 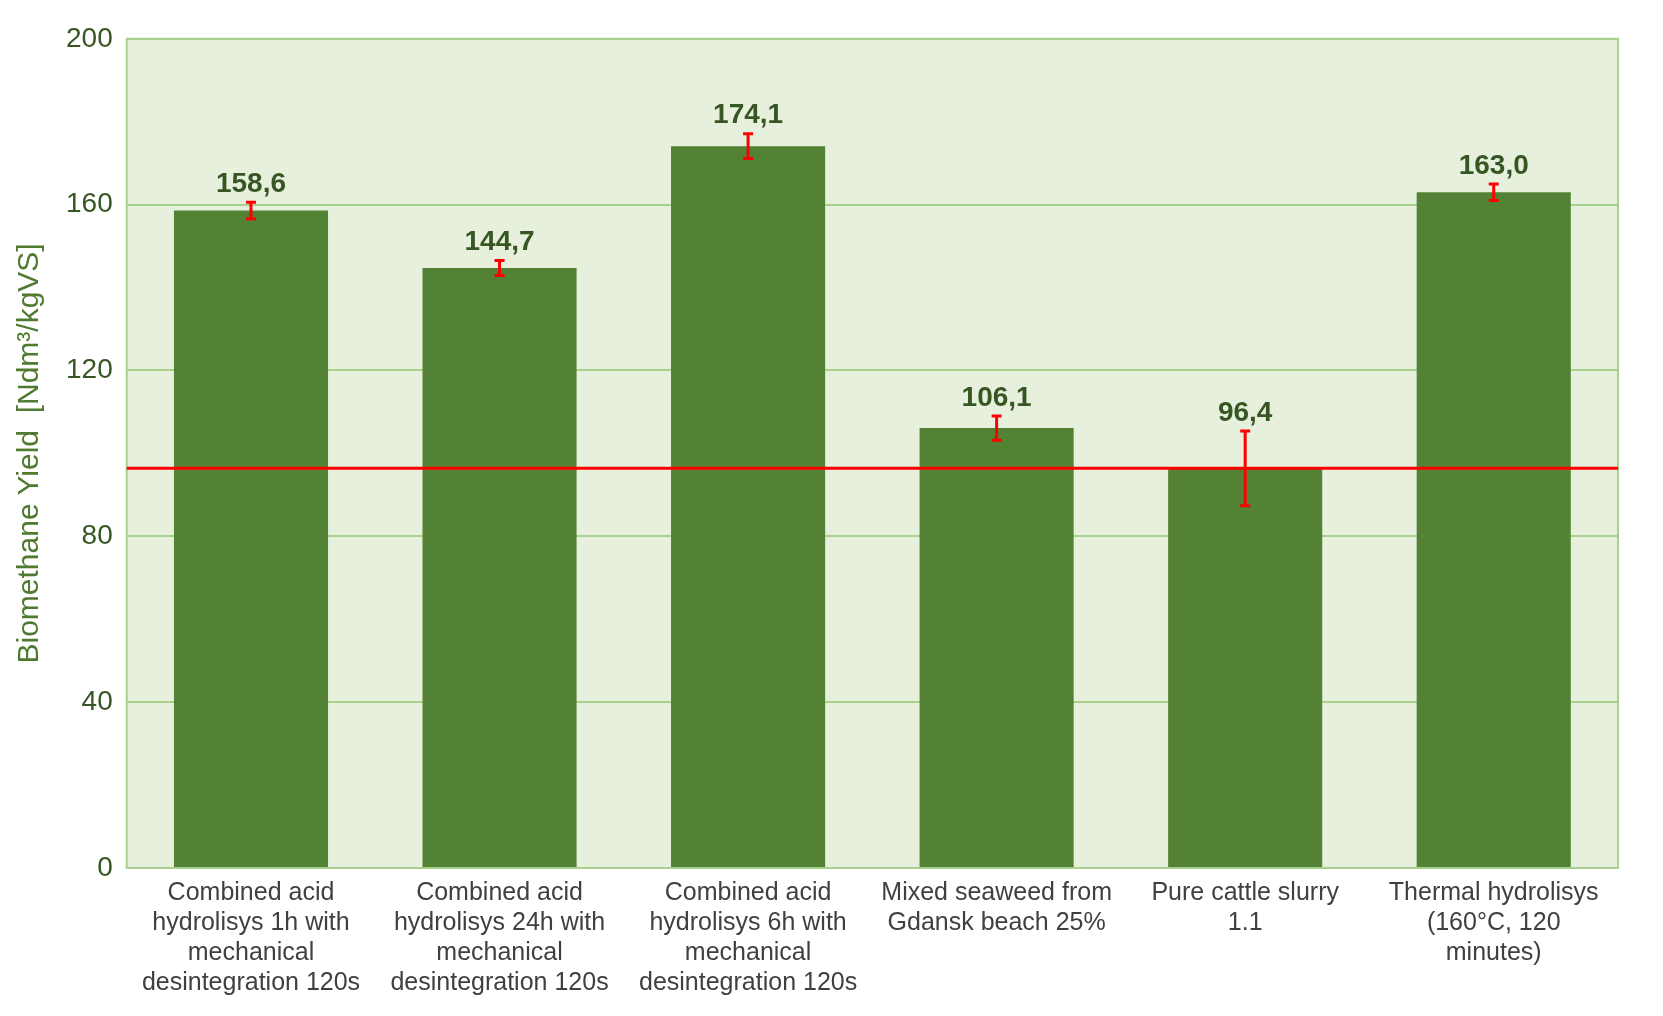 I want to click on y-tick-label: 0, so click(x=105, y=866).